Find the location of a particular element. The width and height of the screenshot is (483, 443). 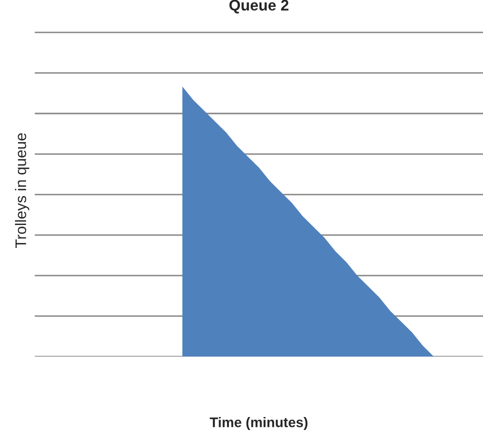

chart-title: Queue 2 is located at coordinates (258, 7).